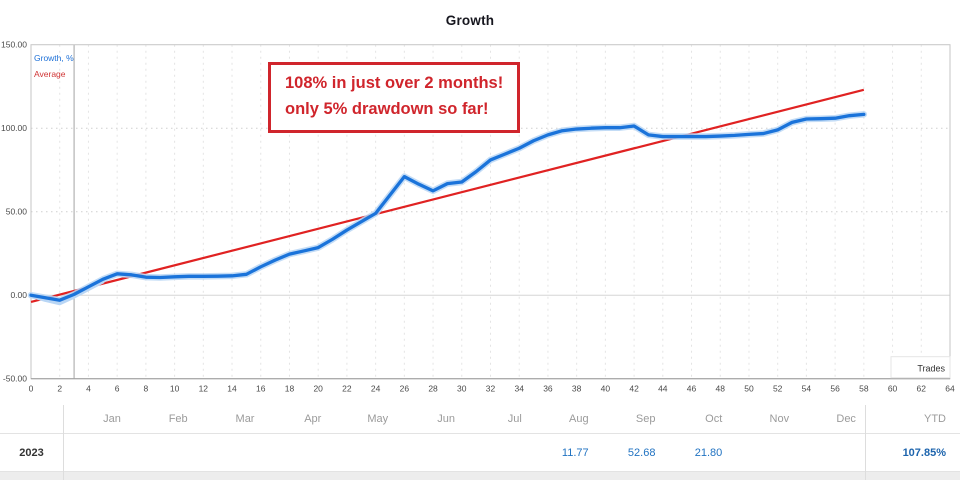 This screenshot has width=960, height=480. I want to click on annotation-line1: 108% in just over 2 months!, so click(394, 83).